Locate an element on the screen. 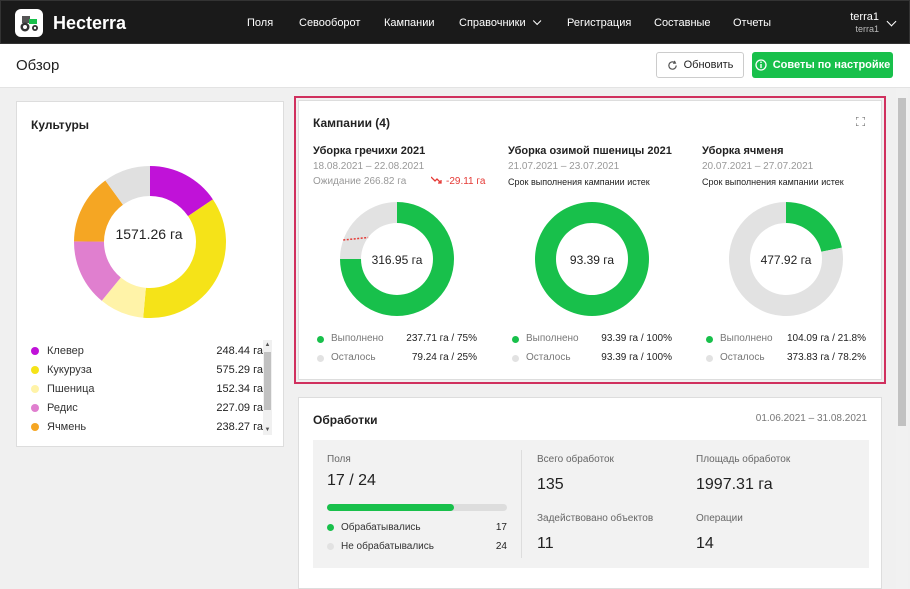  campaign-done-row: Выполнено 237.71 га / 75% is located at coordinates (397, 341).